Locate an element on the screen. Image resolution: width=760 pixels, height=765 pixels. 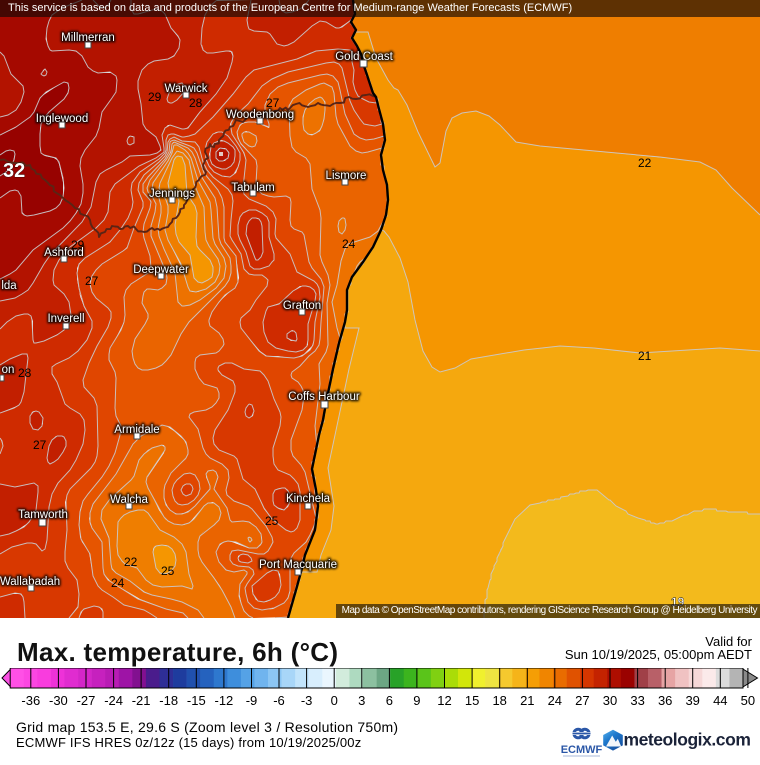
svg-text: Millmerran is located at coordinates (88, 38).